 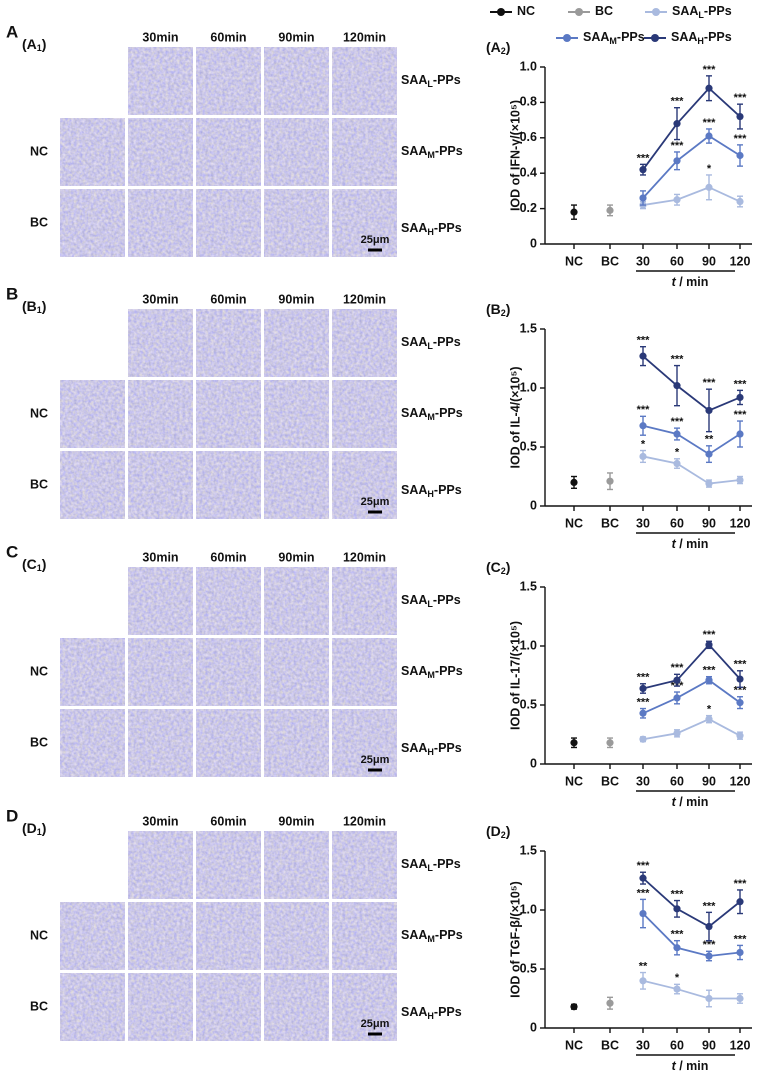 I want to click on group-label-part: M, so click(x=431, y=155).